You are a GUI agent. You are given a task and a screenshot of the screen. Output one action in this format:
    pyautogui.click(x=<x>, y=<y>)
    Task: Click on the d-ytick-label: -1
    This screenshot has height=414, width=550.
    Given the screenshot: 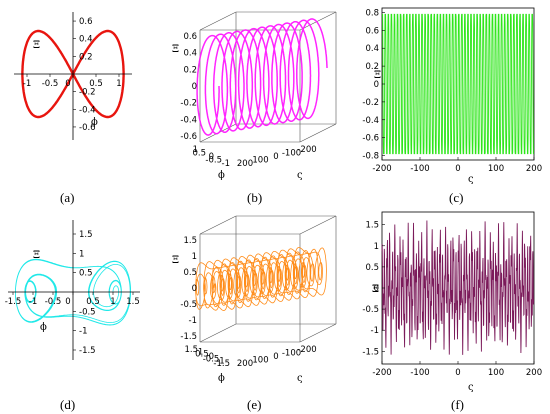 What is the action you would take?
    pyautogui.click(x=83, y=332)
    